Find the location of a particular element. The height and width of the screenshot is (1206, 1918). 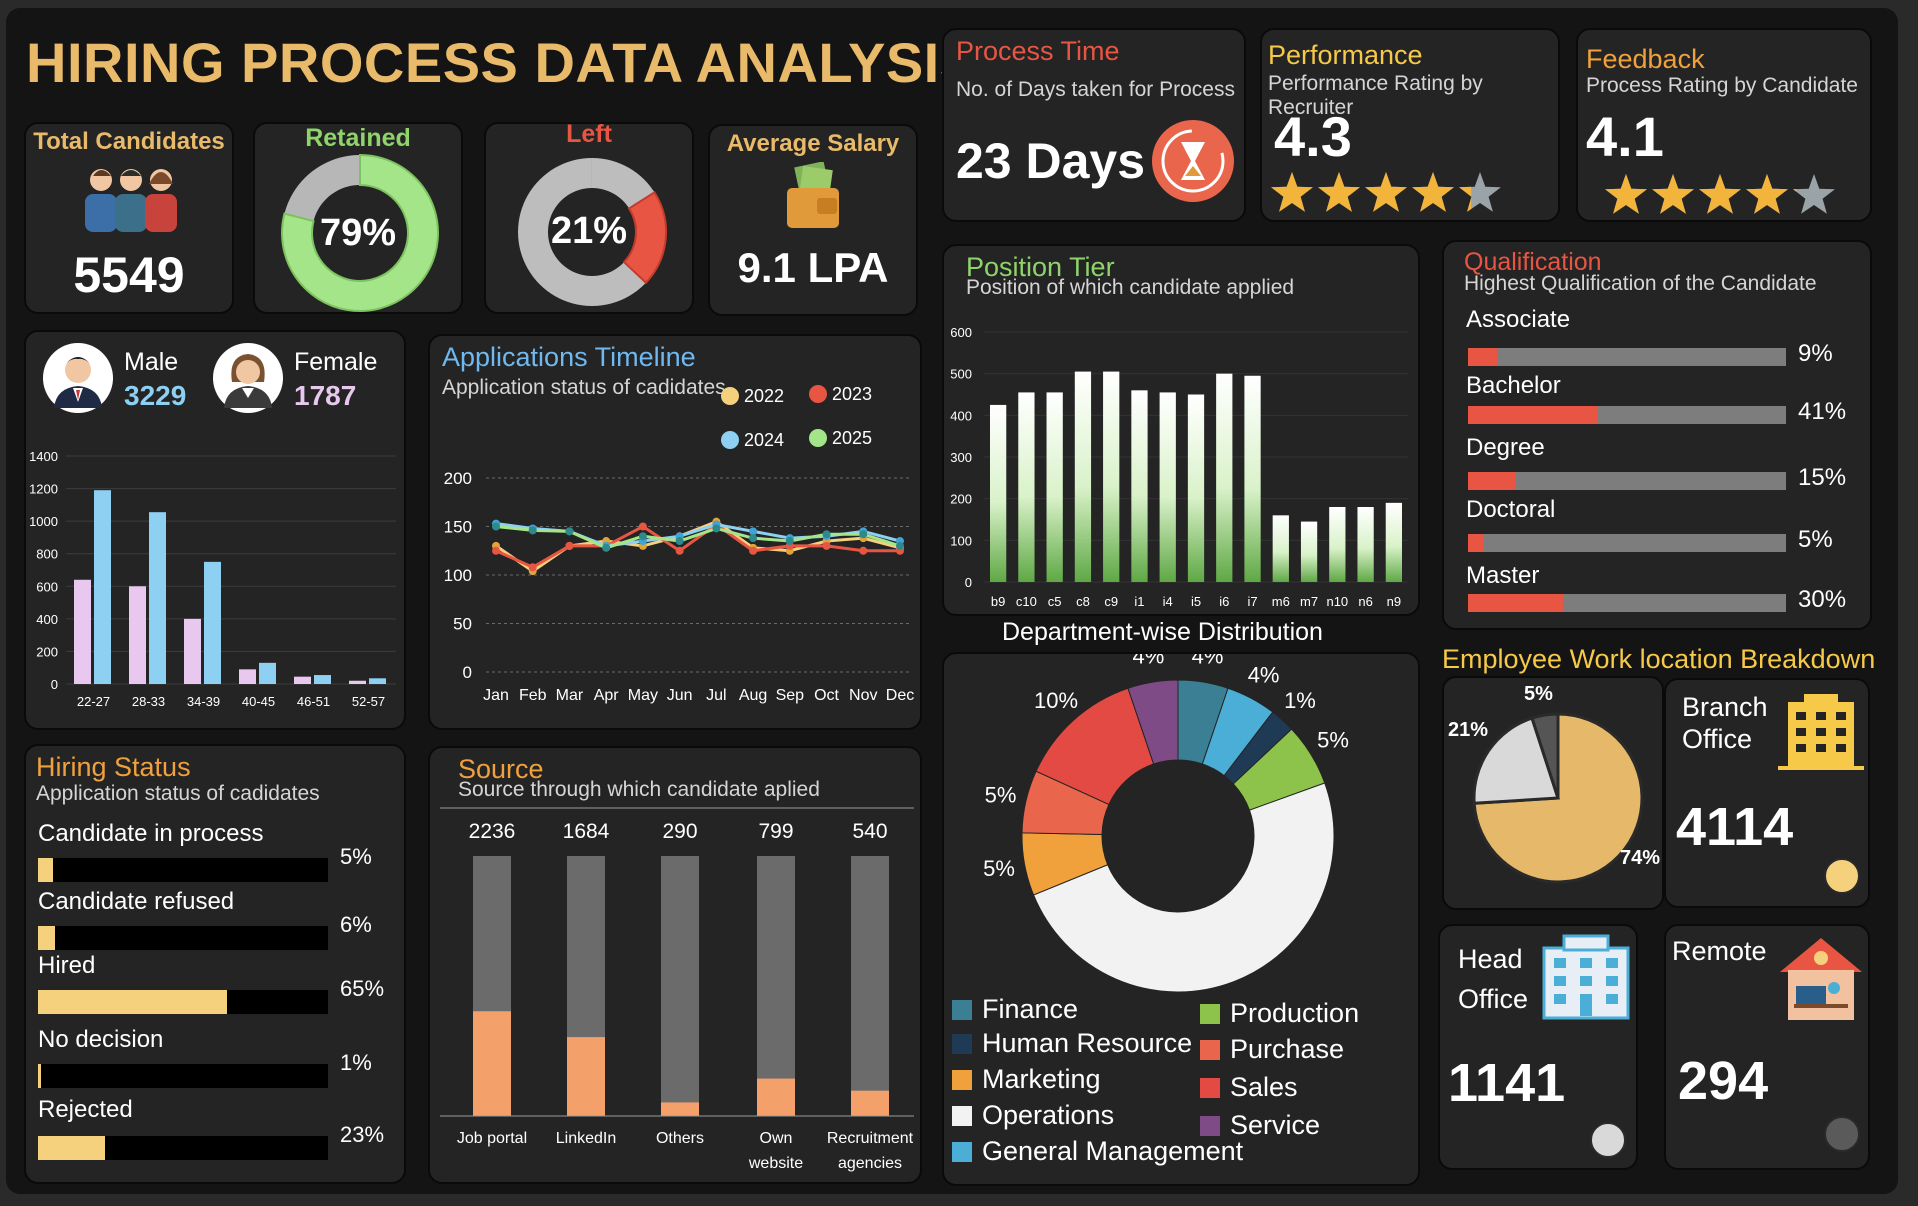

age-xtick-label: 52-57 is located at coordinates (368, 701).